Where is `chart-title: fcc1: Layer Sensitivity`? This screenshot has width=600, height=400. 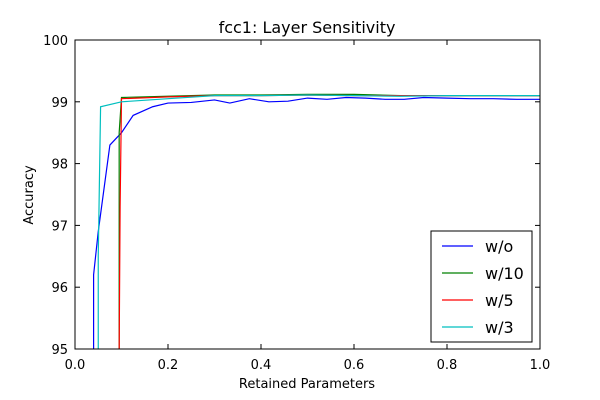 chart-title: fcc1: Layer Sensitivity is located at coordinates (307, 27).